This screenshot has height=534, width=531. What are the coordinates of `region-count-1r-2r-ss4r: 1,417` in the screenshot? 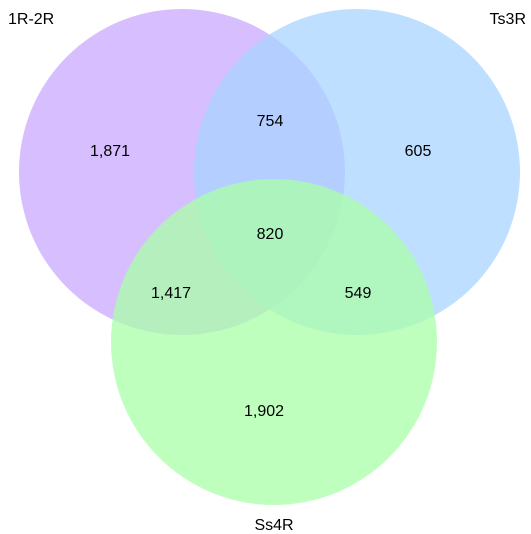 It's located at (171, 293).